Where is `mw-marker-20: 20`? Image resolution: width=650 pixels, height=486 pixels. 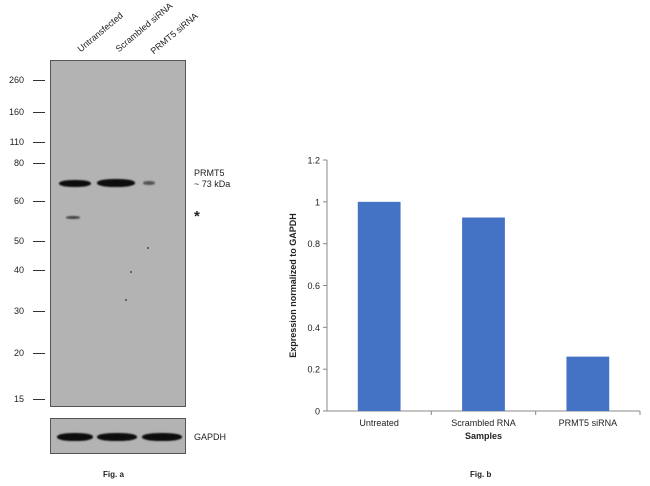 mw-marker-20: 20 is located at coordinates (18, 353).